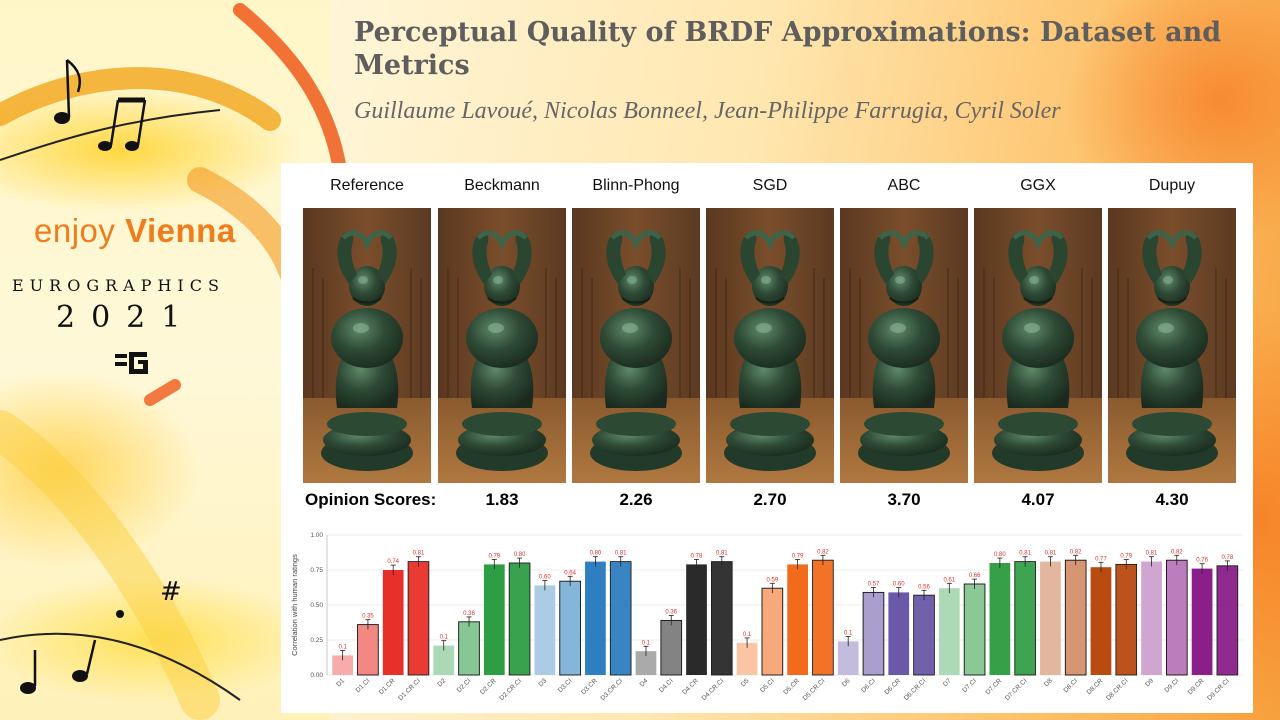 The height and width of the screenshot is (720, 1280). Describe the element at coordinates (502, 499) in the screenshot. I see `score-beckmann: 1.83` at that location.